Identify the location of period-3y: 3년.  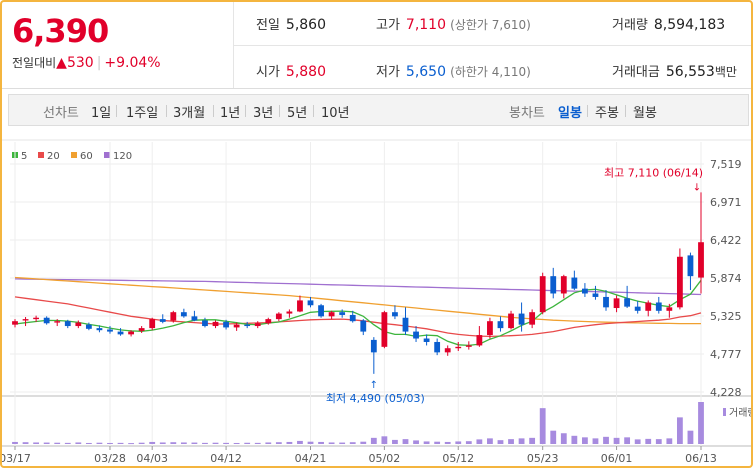
(263, 113).